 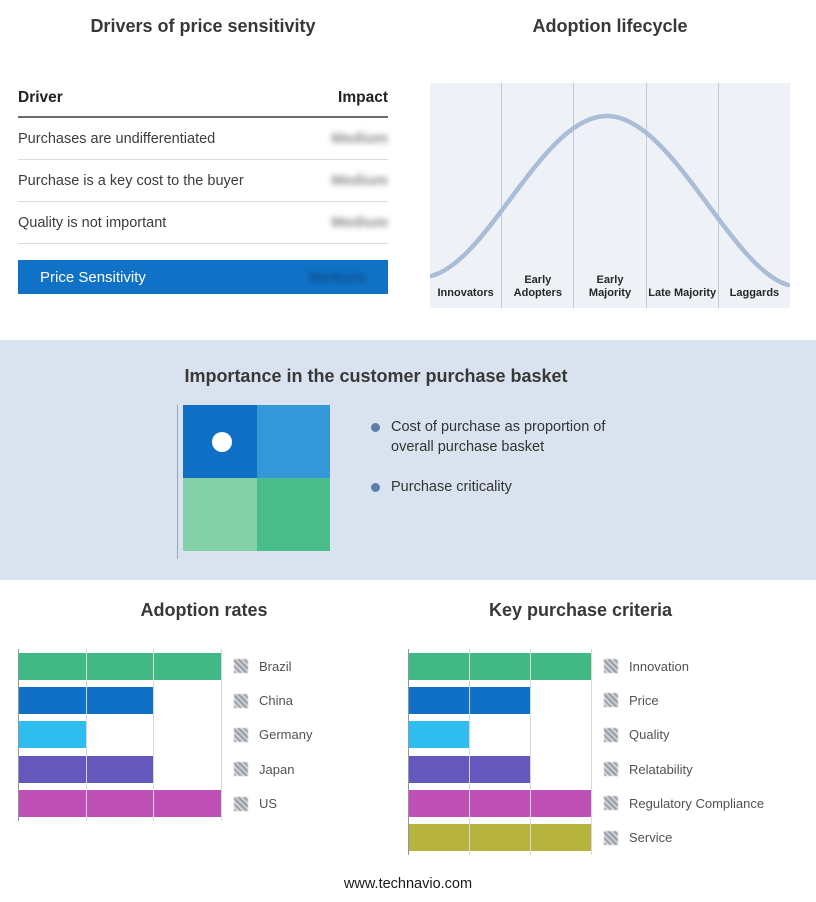 I want to click on lifecycle-stage-column: Early Majority, so click(x=609, y=195).